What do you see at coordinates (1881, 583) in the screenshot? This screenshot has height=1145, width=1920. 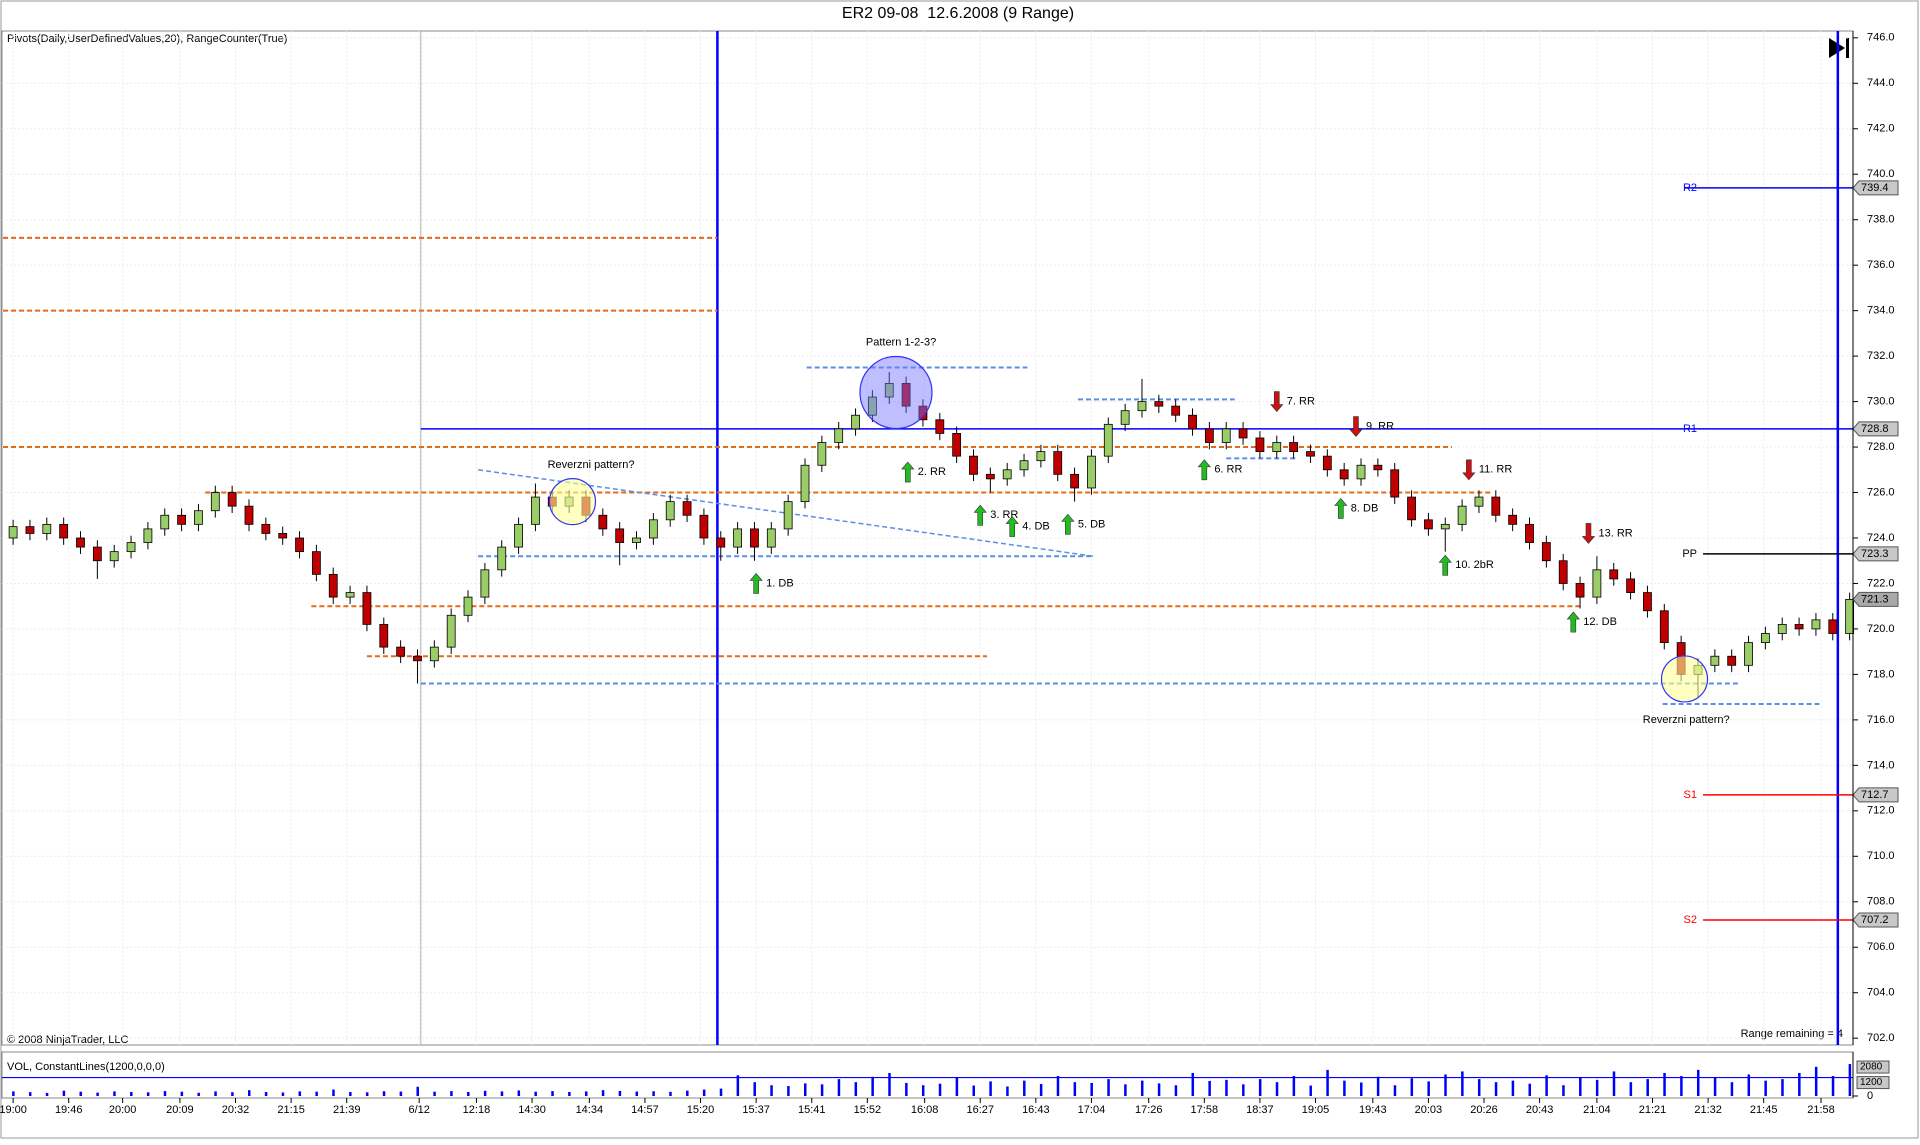 I see `y-tick-label: 722.0` at bounding box center [1881, 583].